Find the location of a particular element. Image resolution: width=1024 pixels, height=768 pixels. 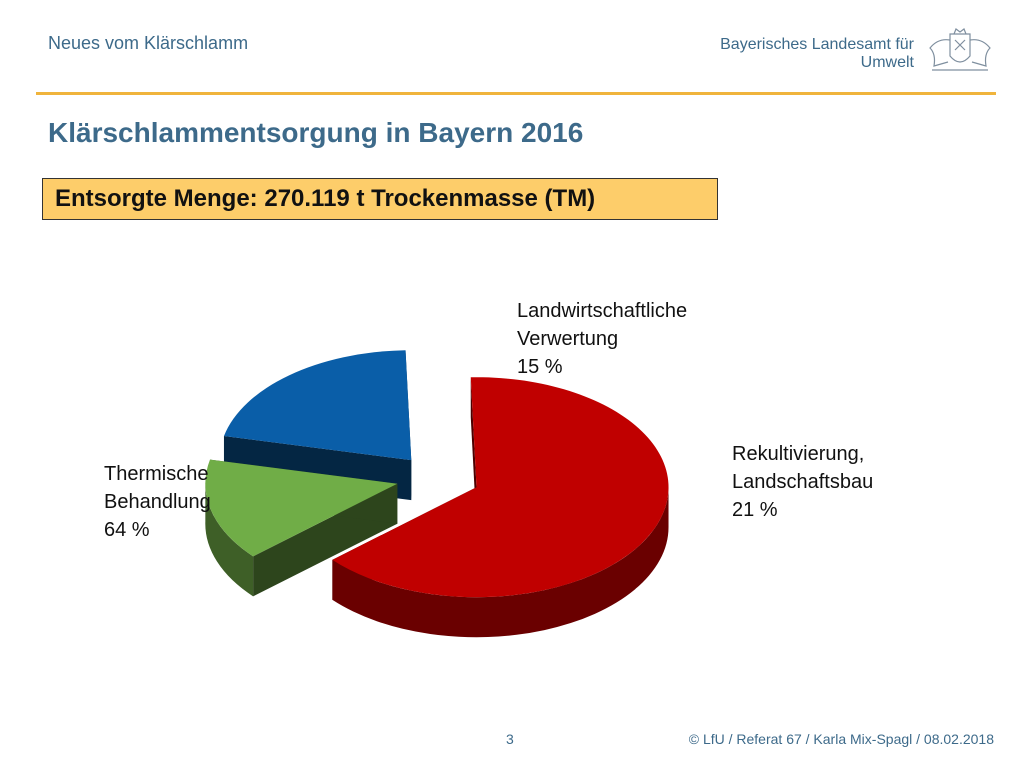

label-line: Landschaftsbau is located at coordinates (803, 482).